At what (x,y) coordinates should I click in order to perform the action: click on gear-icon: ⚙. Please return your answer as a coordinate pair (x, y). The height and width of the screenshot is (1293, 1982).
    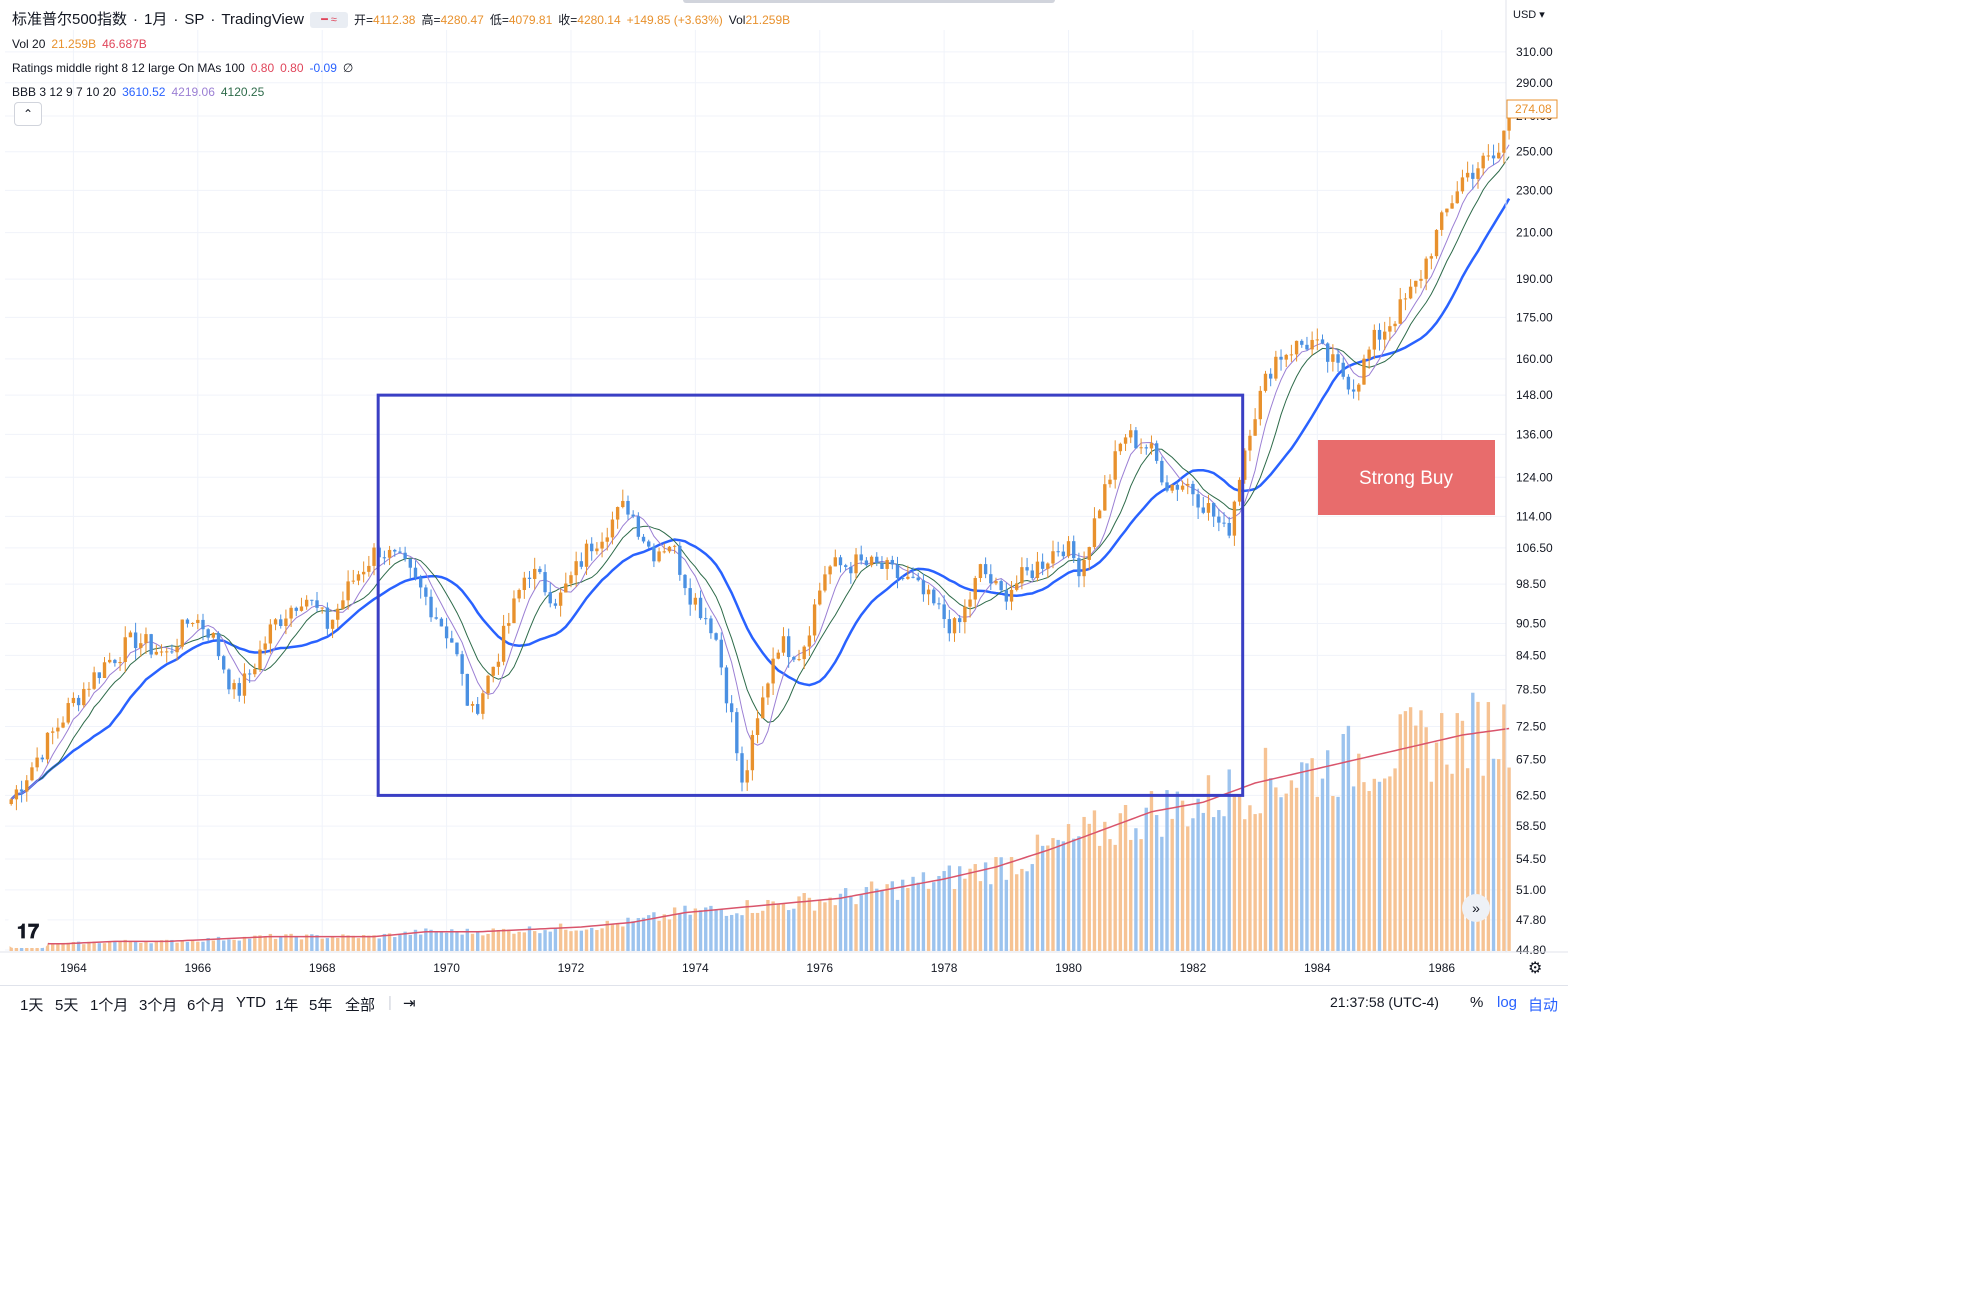
    Looking at the image, I should click on (1535, 968).